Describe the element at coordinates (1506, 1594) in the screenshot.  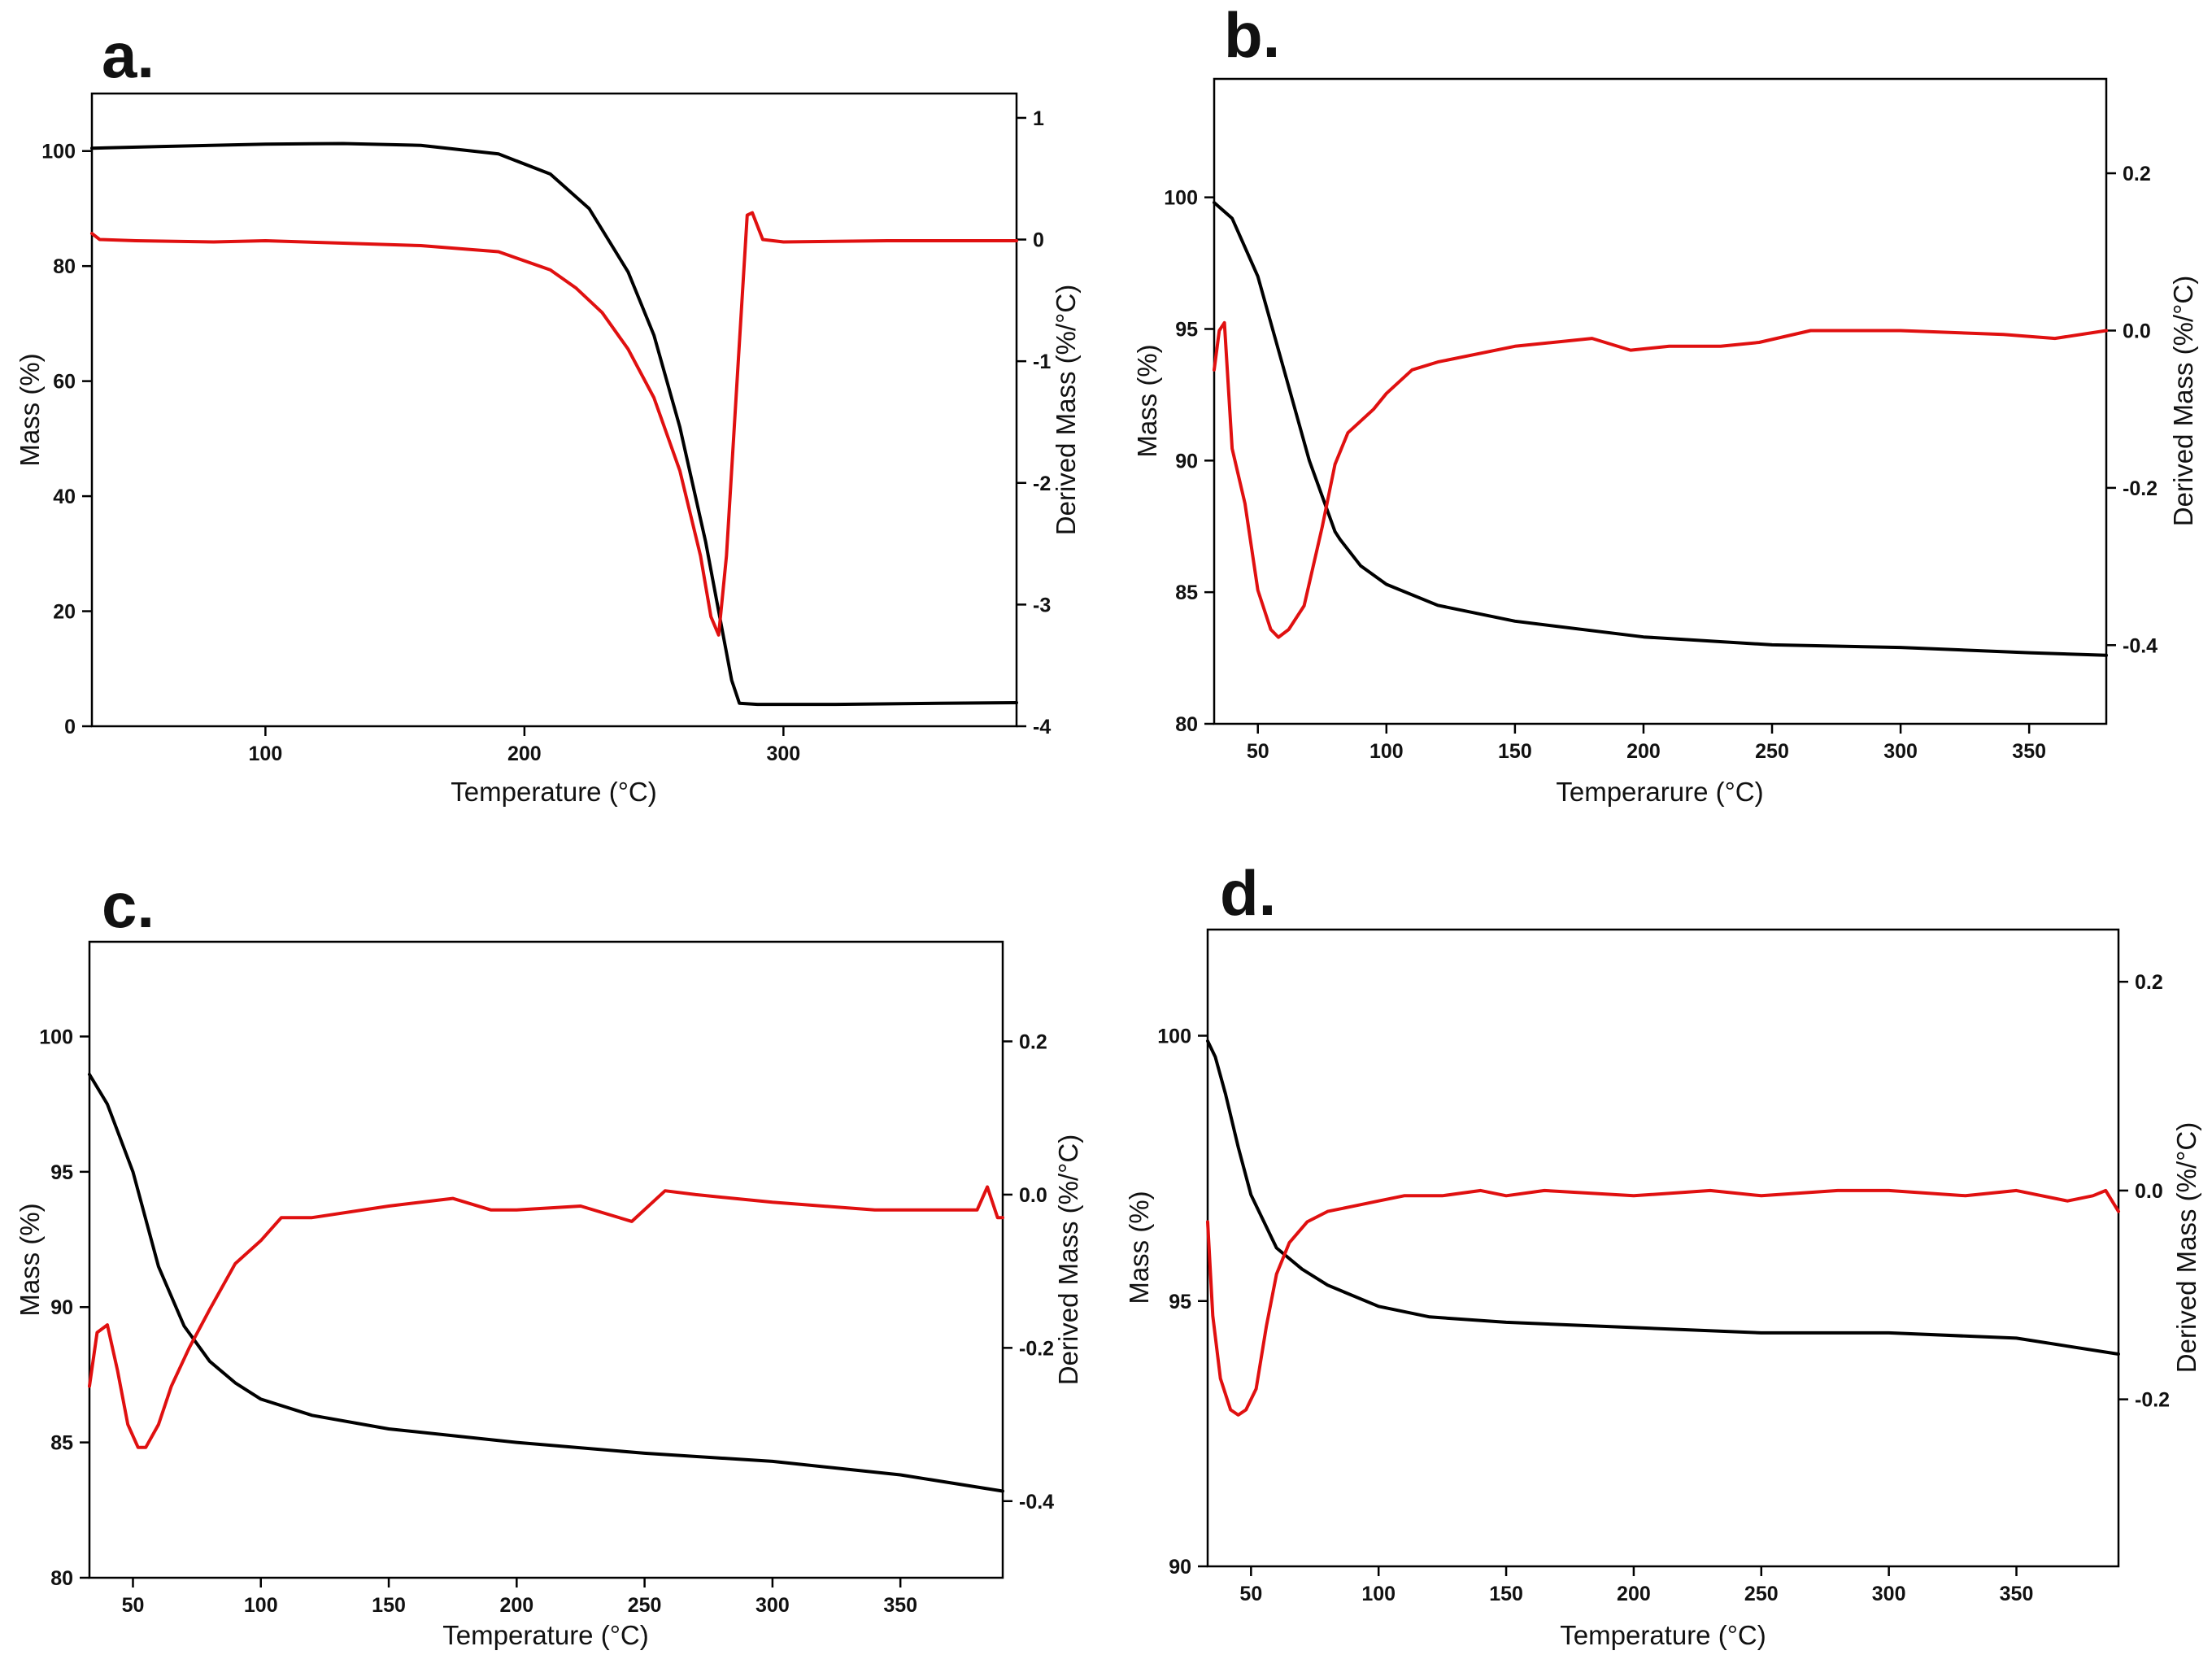
I see `panel-d-x-tick-label: 150` at that location.